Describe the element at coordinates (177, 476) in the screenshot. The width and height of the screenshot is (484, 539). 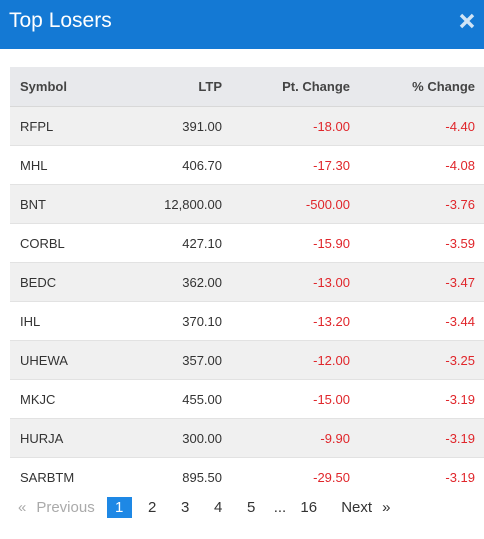
I see `cell-ltp: 895.50` at that location.